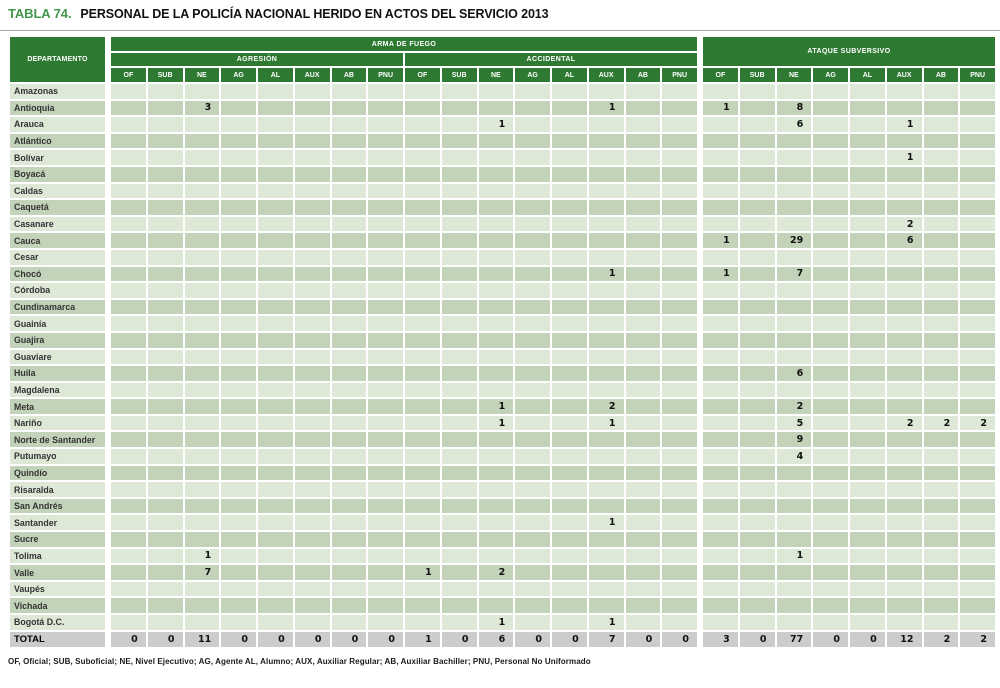  What do you see at coordinates (941, 423) in the screenshot?
I see `value-cell: 2` at bounding box center [941, 423].